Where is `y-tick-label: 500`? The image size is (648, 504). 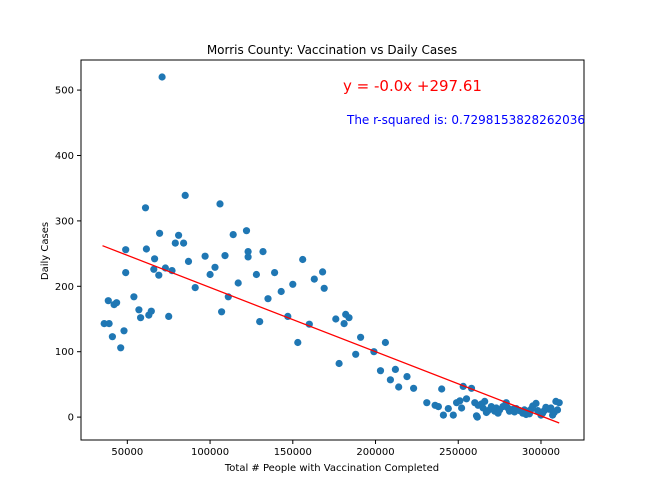 y-tick-label: 500 is located at coordinates (64, 91).